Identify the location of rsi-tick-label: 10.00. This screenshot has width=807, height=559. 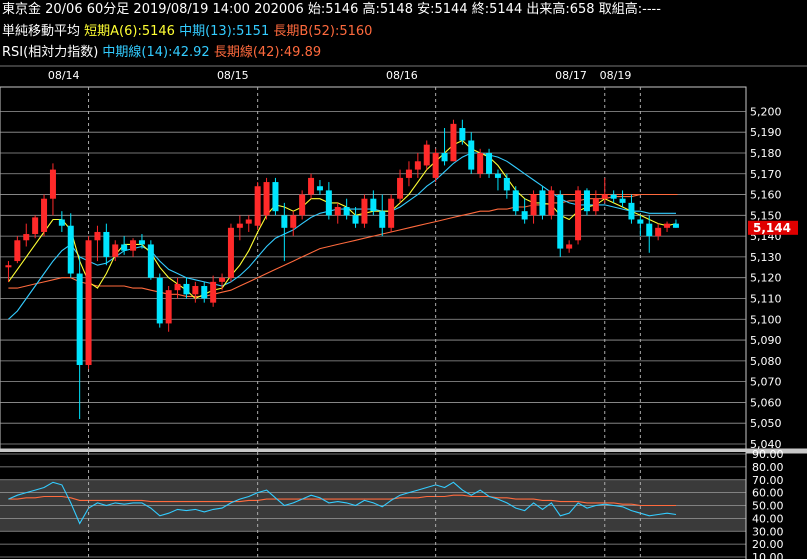
(768, 555).